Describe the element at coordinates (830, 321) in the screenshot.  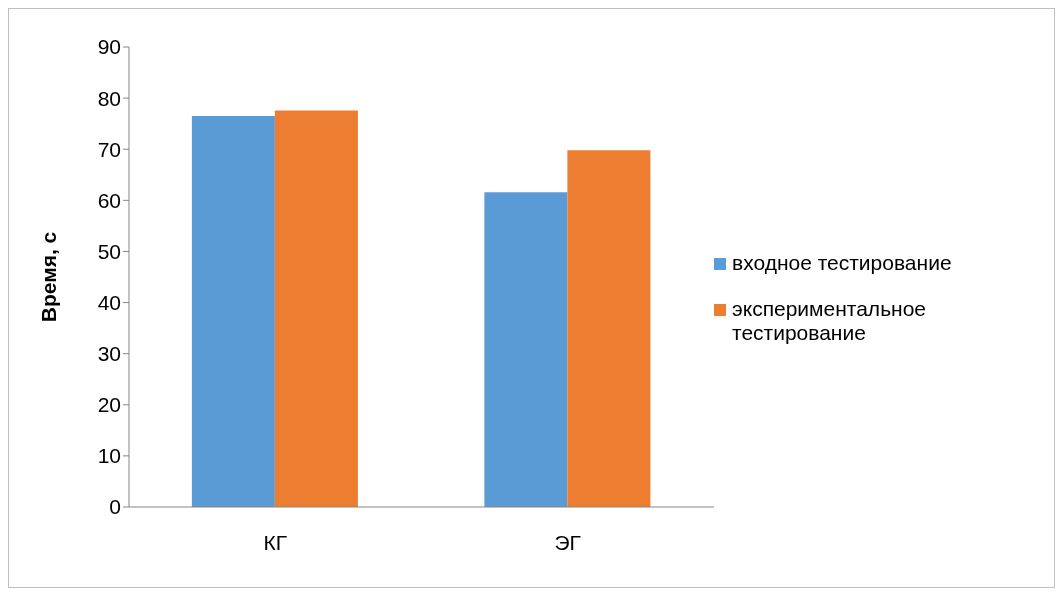
I see `legend-label: экспериментальное тестирование` at that location.